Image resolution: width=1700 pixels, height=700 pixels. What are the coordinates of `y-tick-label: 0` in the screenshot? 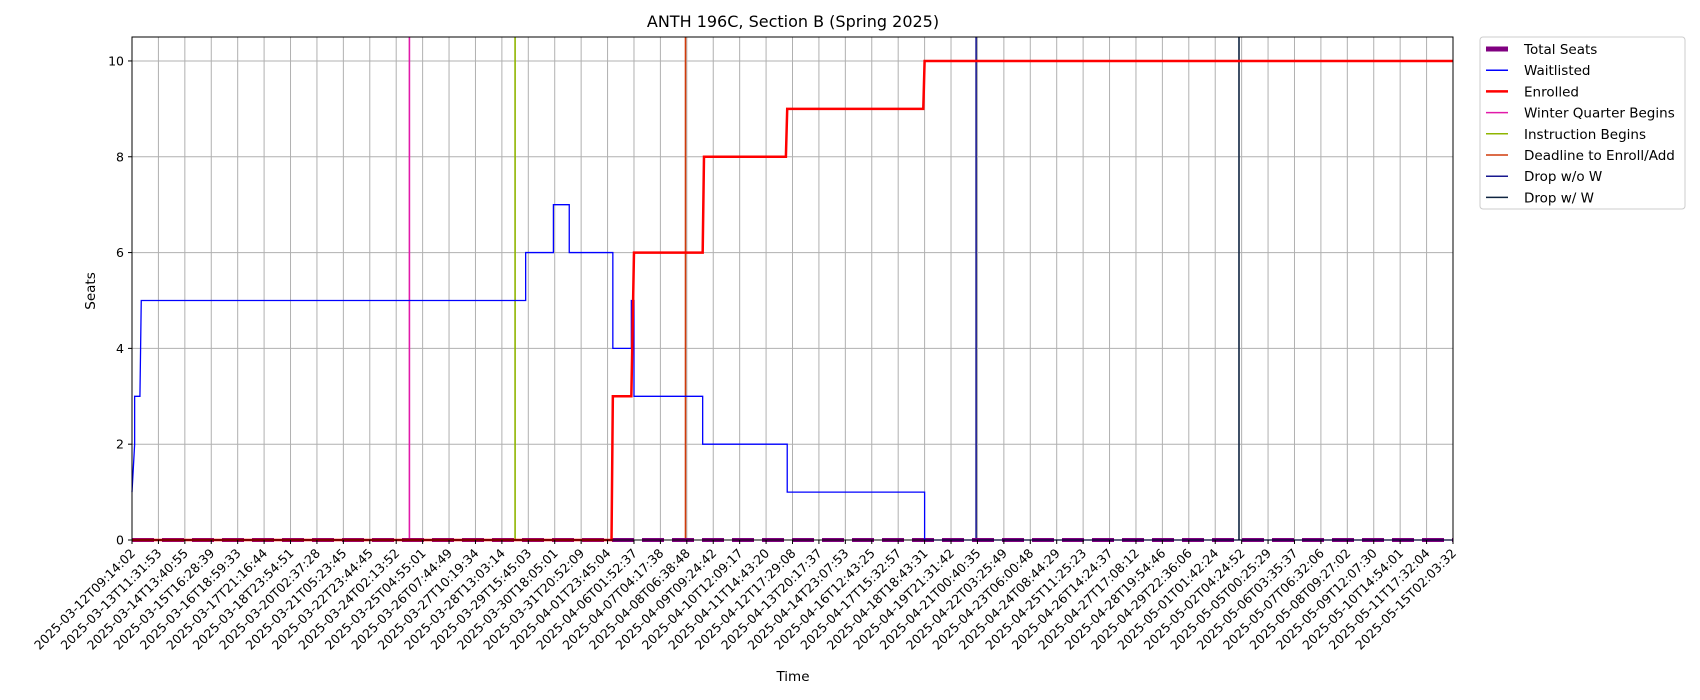 It's located at (120, 540).